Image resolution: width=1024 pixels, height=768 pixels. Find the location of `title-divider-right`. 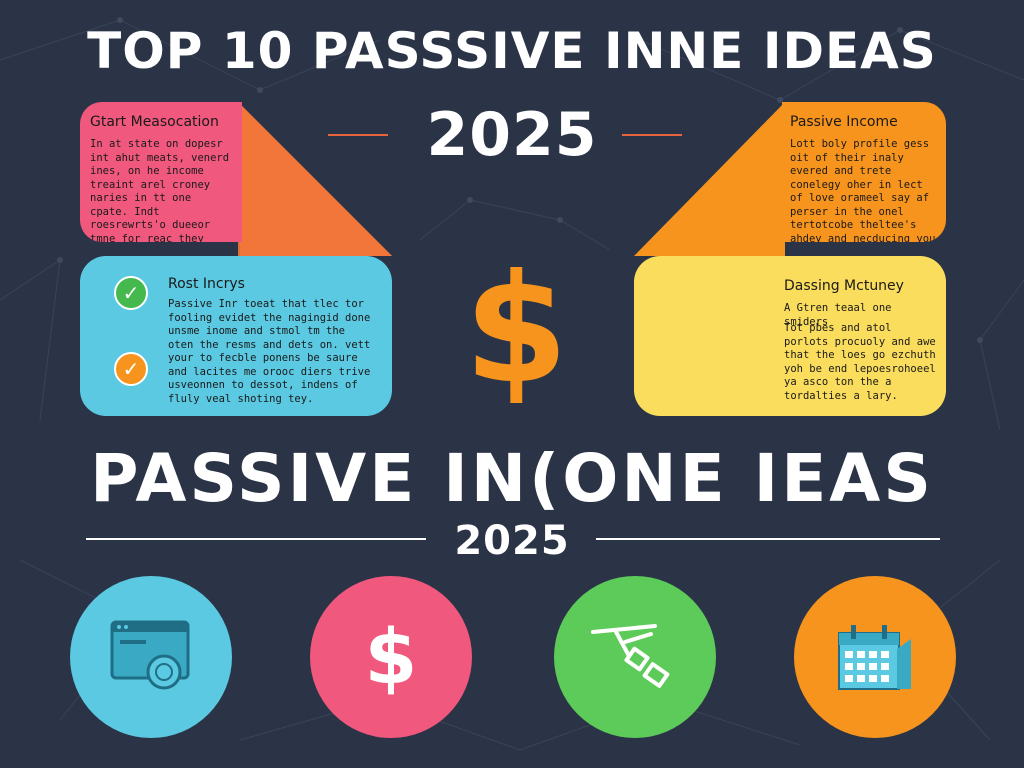

title-divider-right is located at coordinates (652, 135).